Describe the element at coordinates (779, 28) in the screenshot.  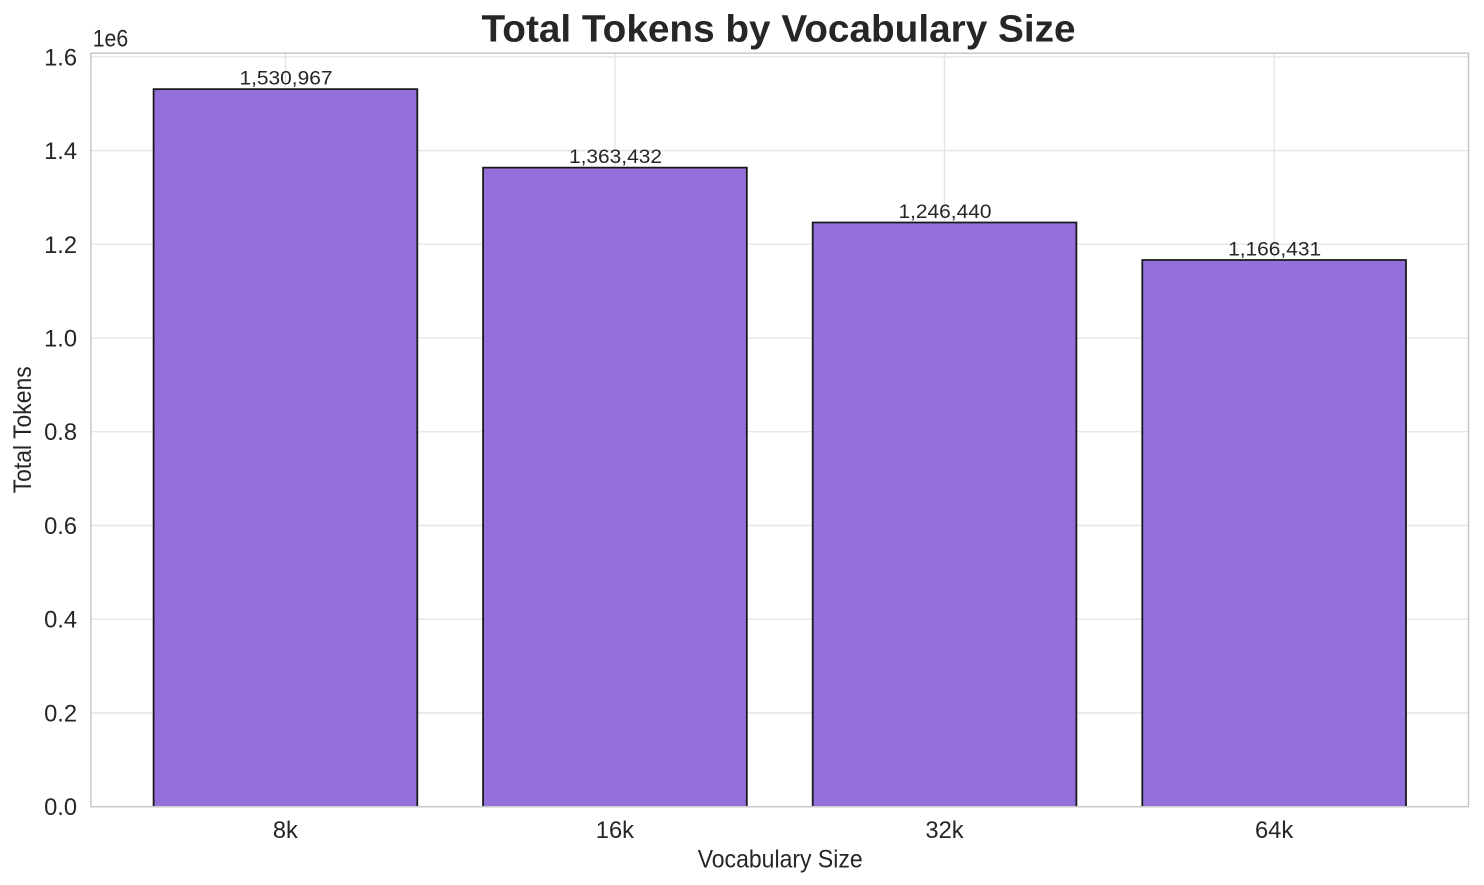
I see `svg-text:Total Tokens by Vocabulary Siz: Total Tokens by Vocabulary Size` at that location.